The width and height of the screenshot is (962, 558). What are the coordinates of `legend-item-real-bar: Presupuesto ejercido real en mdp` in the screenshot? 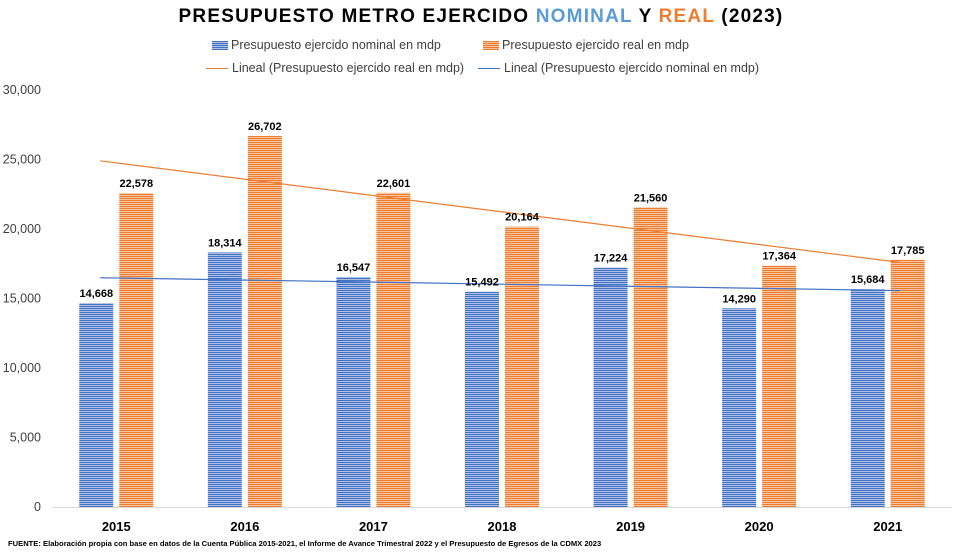 It's located at (586, 45).